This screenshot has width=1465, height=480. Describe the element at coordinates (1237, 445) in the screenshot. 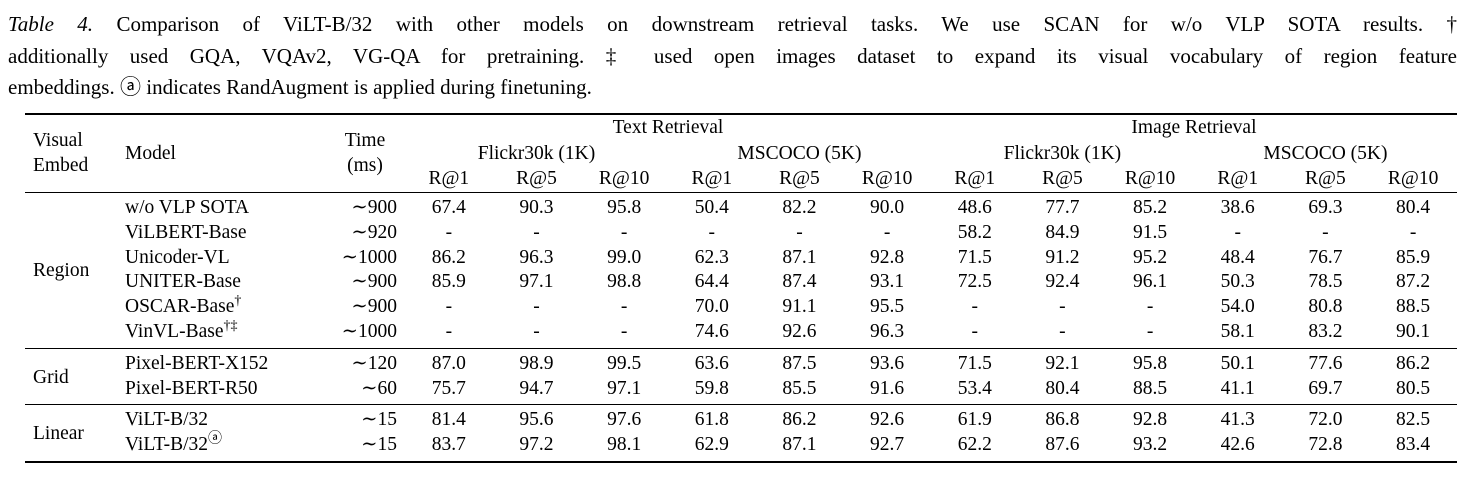

I see `metric-value: 42.6` at that location.